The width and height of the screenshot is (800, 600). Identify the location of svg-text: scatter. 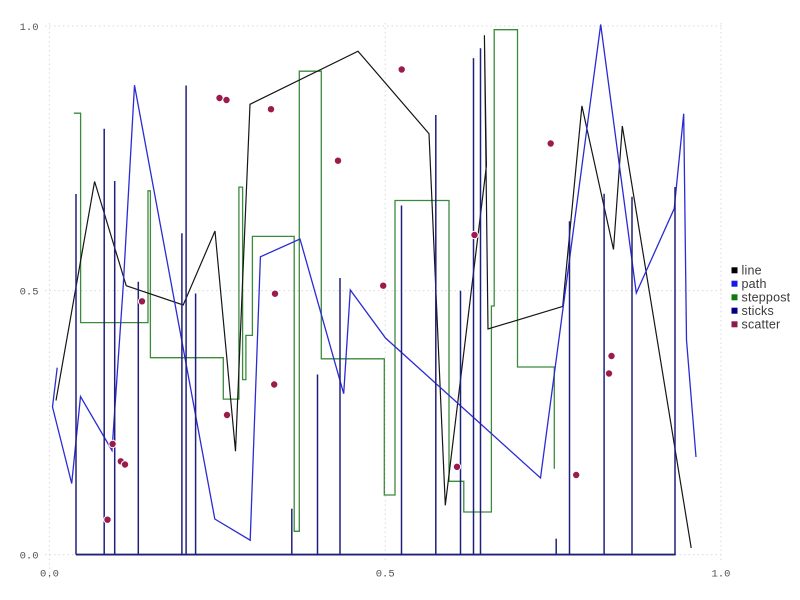
(761, 325).